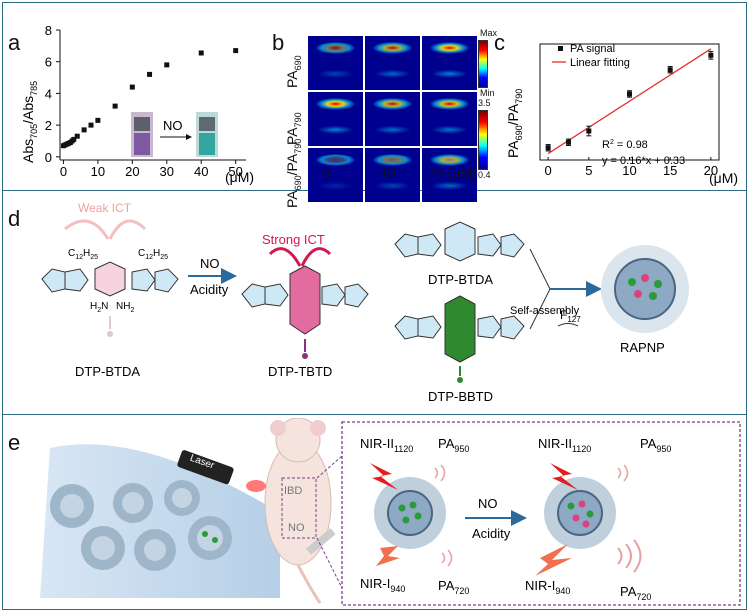 The image size is (751, 614). I want to click on arrow-acidity-label: Acidity, so click(209, 289).